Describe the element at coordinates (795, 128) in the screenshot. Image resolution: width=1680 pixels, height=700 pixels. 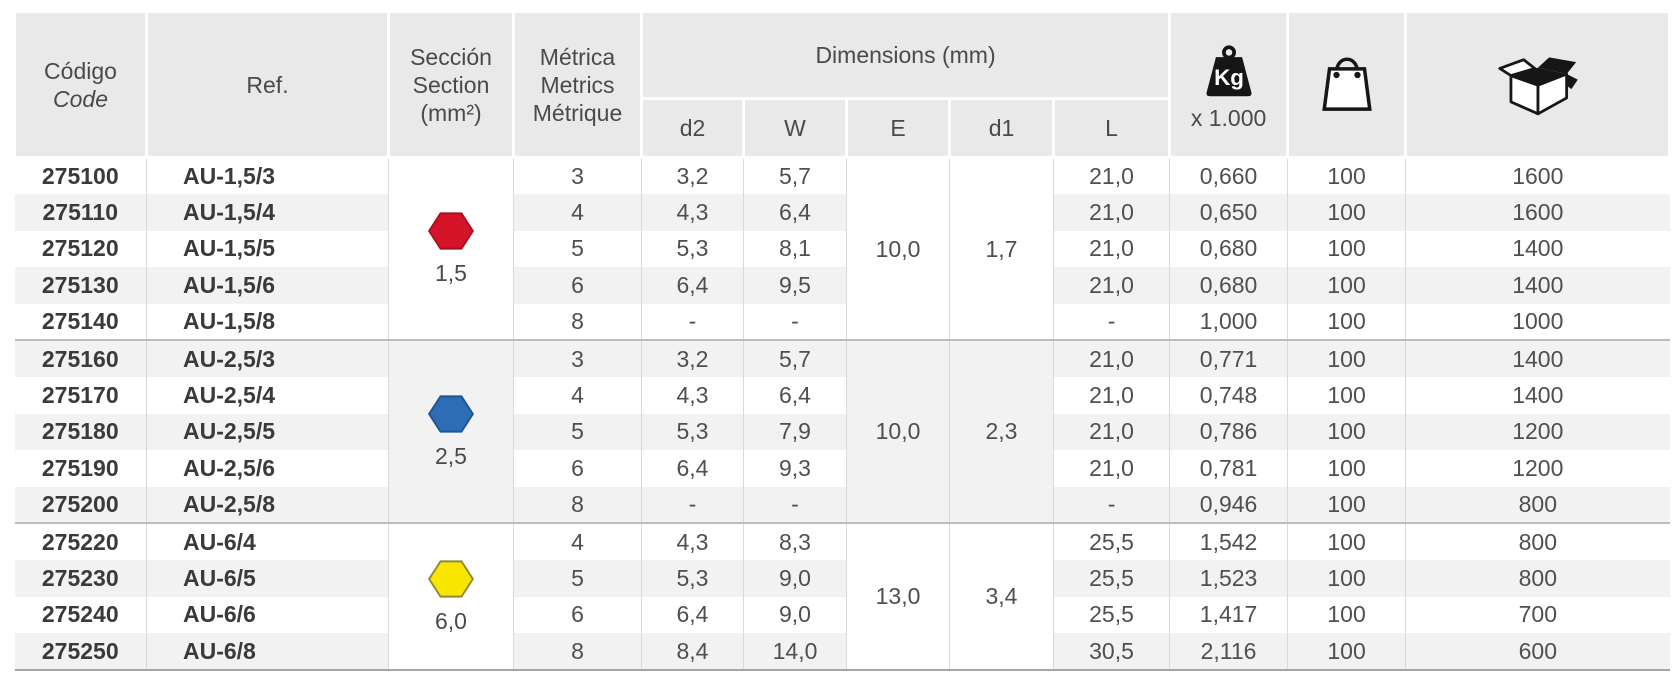
I see `header-dim-w: W` at that location.